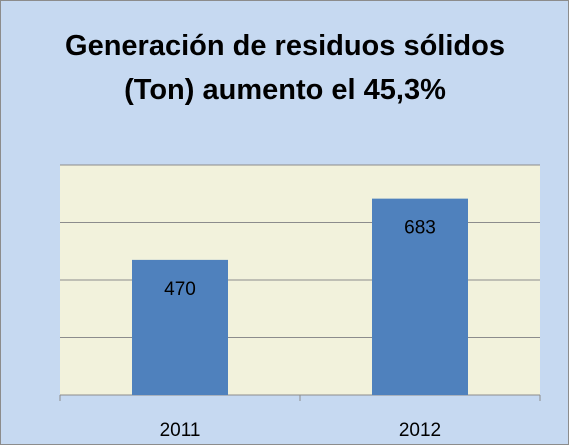 This screenshot has width=569, height=445. Describe the element at coordinates (180, 289) in the screenshot. I see `data-label: 470` at that location.